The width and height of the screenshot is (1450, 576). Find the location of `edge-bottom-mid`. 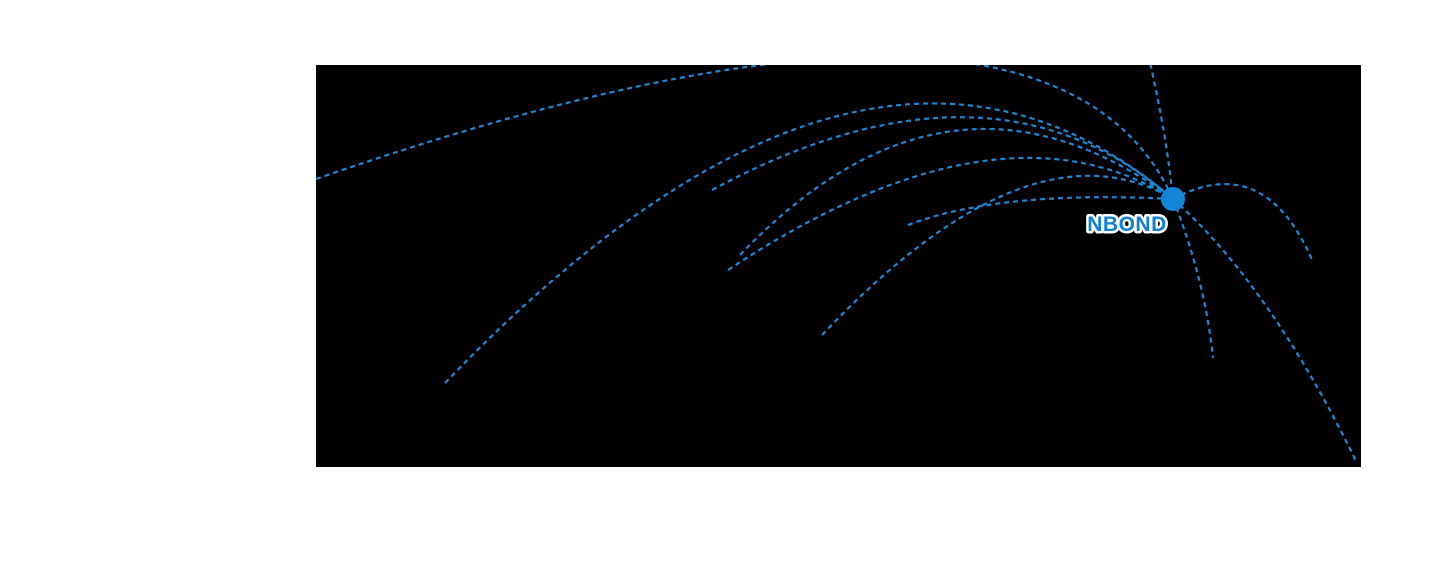

edge-bottom-mid is located at coordinates (997, 255).